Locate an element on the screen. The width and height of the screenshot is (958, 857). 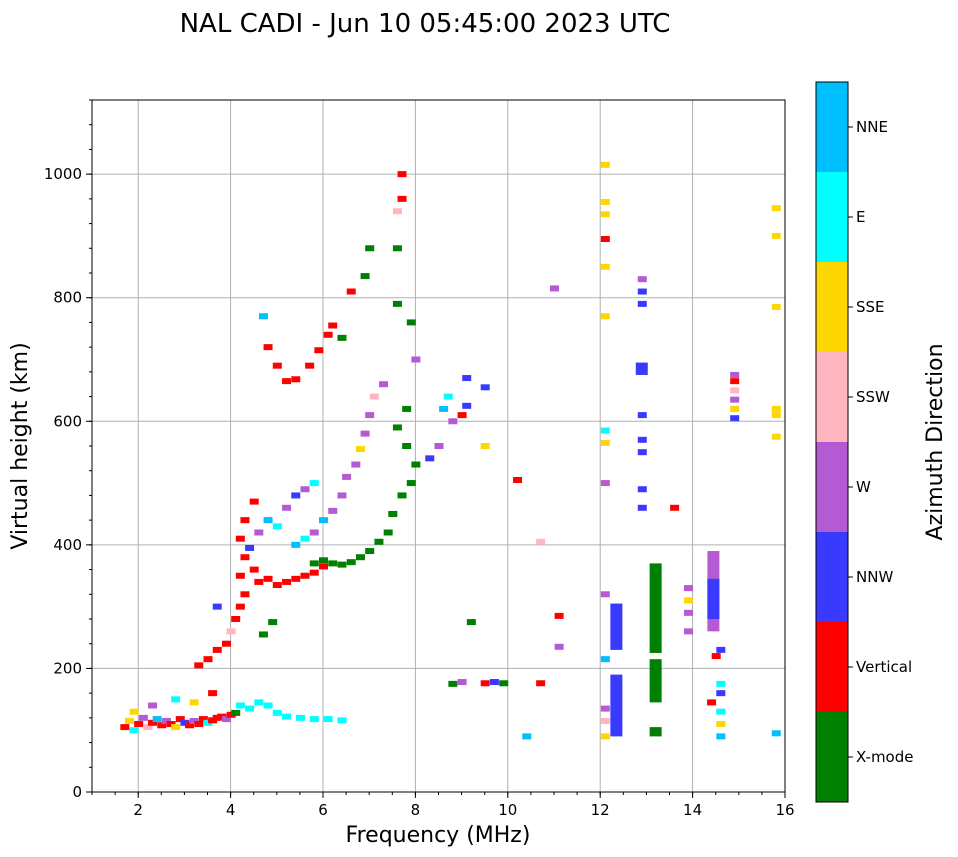
colorbar-label: Azimuth Direction is located at coordinates (935, 441).